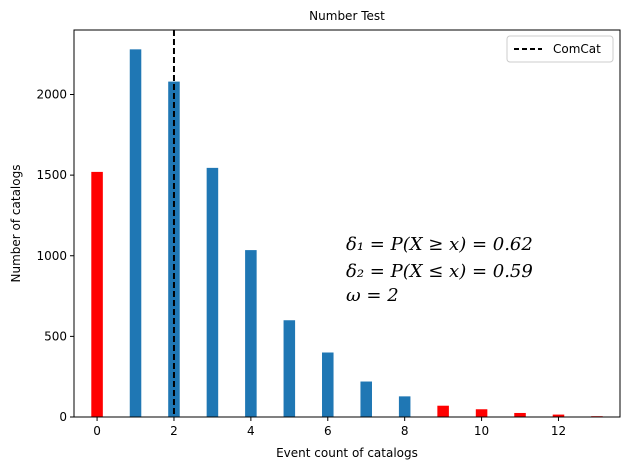 This screenshot has width=630, height=470. I want to click on legend: ComCat, so click(560, 49).